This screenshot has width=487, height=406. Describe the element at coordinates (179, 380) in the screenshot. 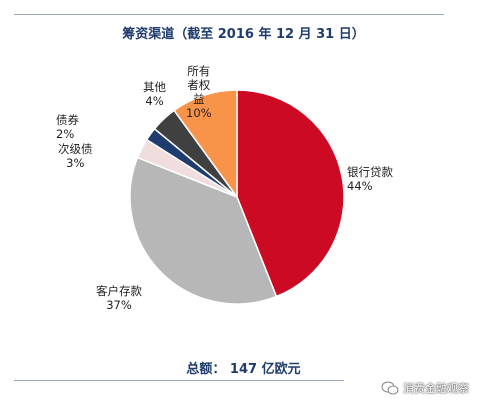

I see `bottom-divider` at that location.